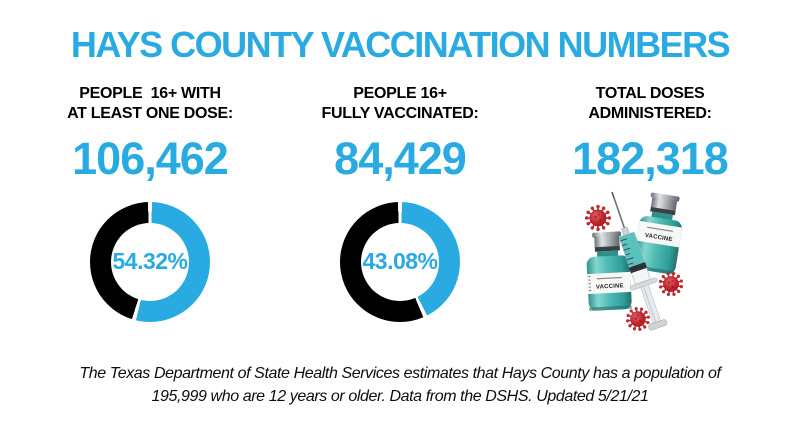 This screenshot has width=800, height=443. Describe the element at coordinates (150, 158) in the screenshot. I see `stat-value: 106,462` at that location.